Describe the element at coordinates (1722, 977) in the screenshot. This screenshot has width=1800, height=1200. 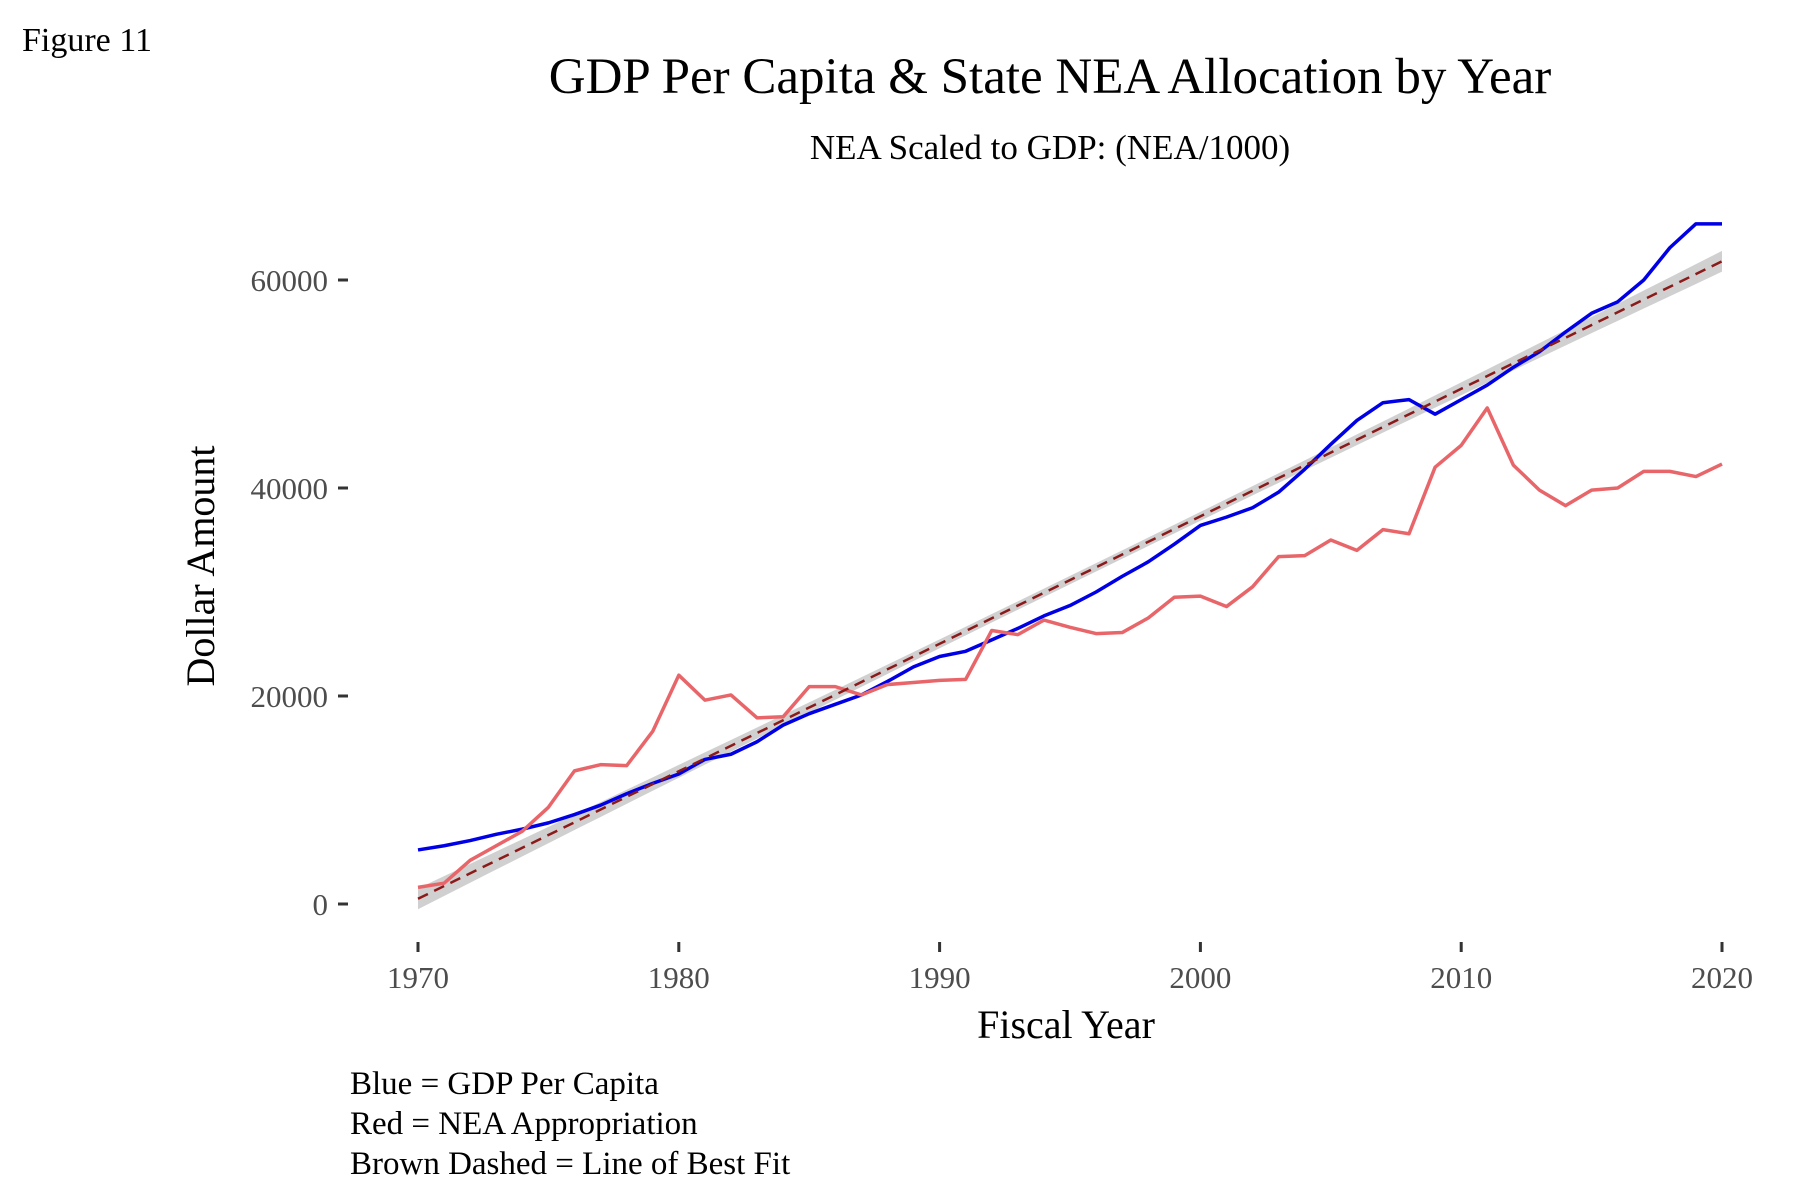
I see `x-tick-label: 2020` at that location.